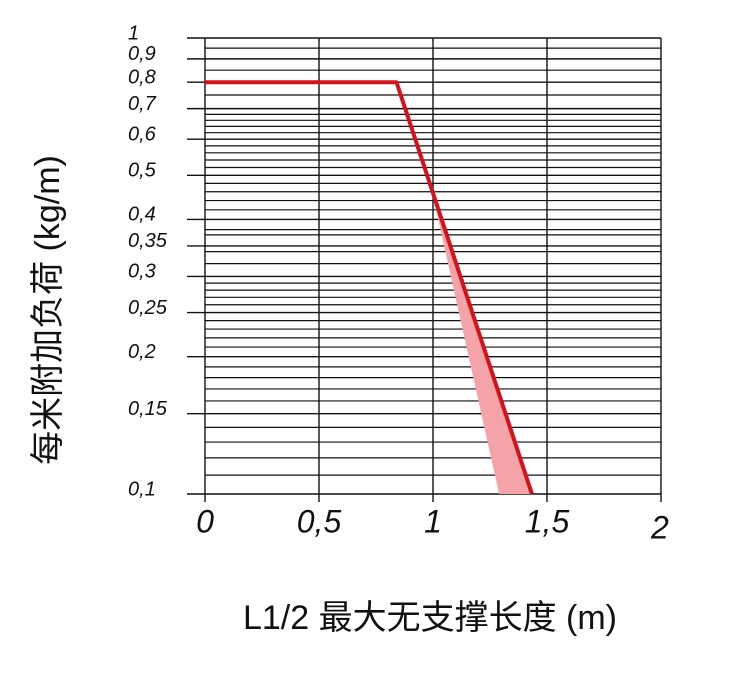 The height and width of the screenshot is (673, 750). What do you see at coordinates (142, 54) in the screenshot?
I see `y-tick-label: 0,9` at bounding box center [142, 54].